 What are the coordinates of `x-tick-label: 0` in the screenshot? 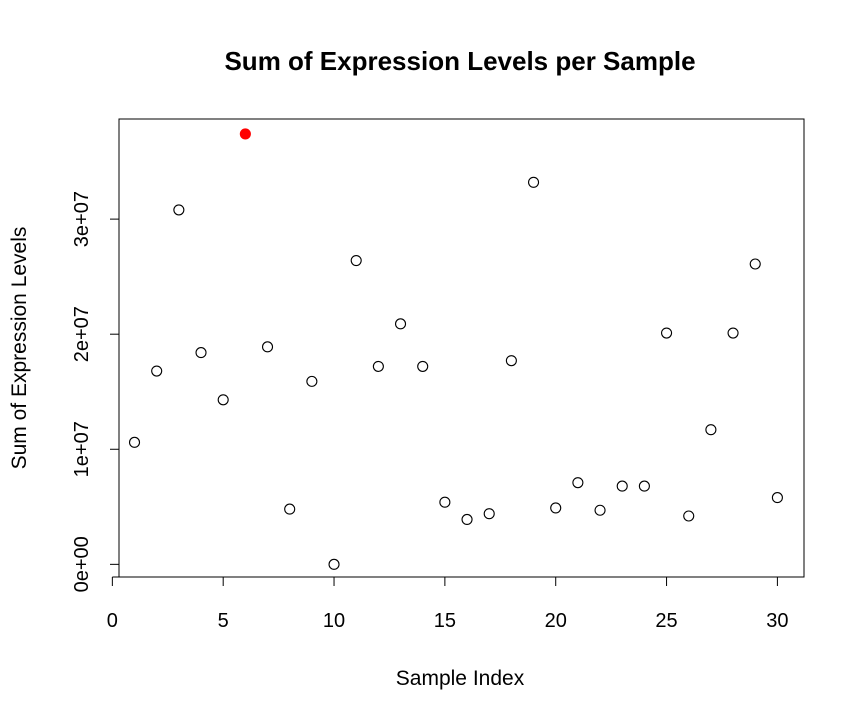 It's located at (112, 621).